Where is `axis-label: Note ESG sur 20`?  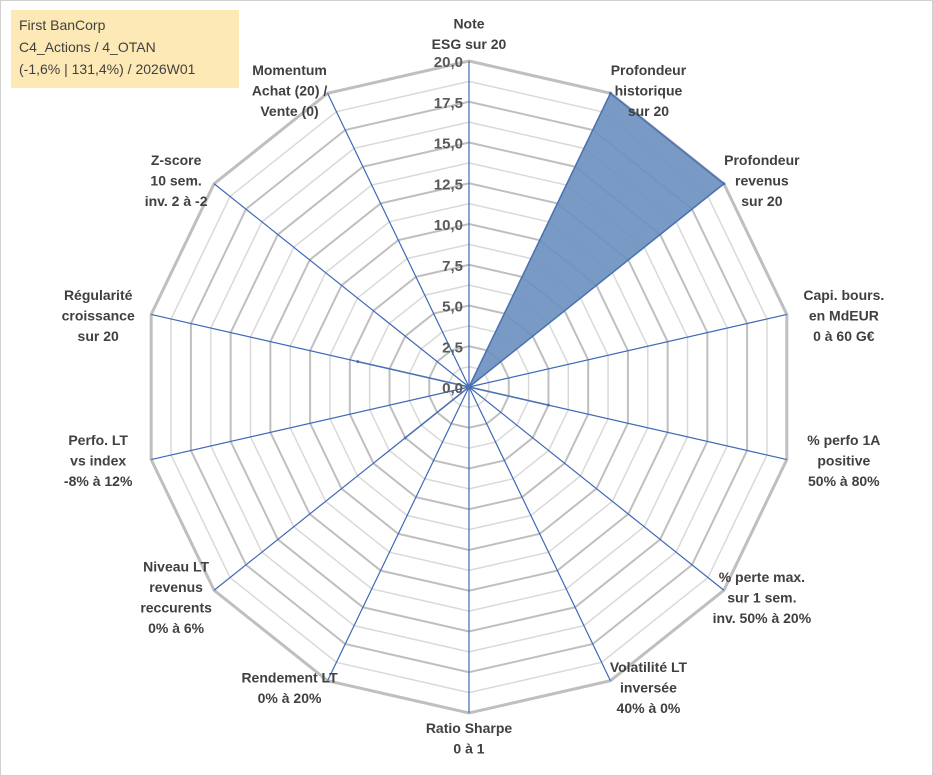 axis-label: Note ESG sur 20 is located at coordinates (469, 34).